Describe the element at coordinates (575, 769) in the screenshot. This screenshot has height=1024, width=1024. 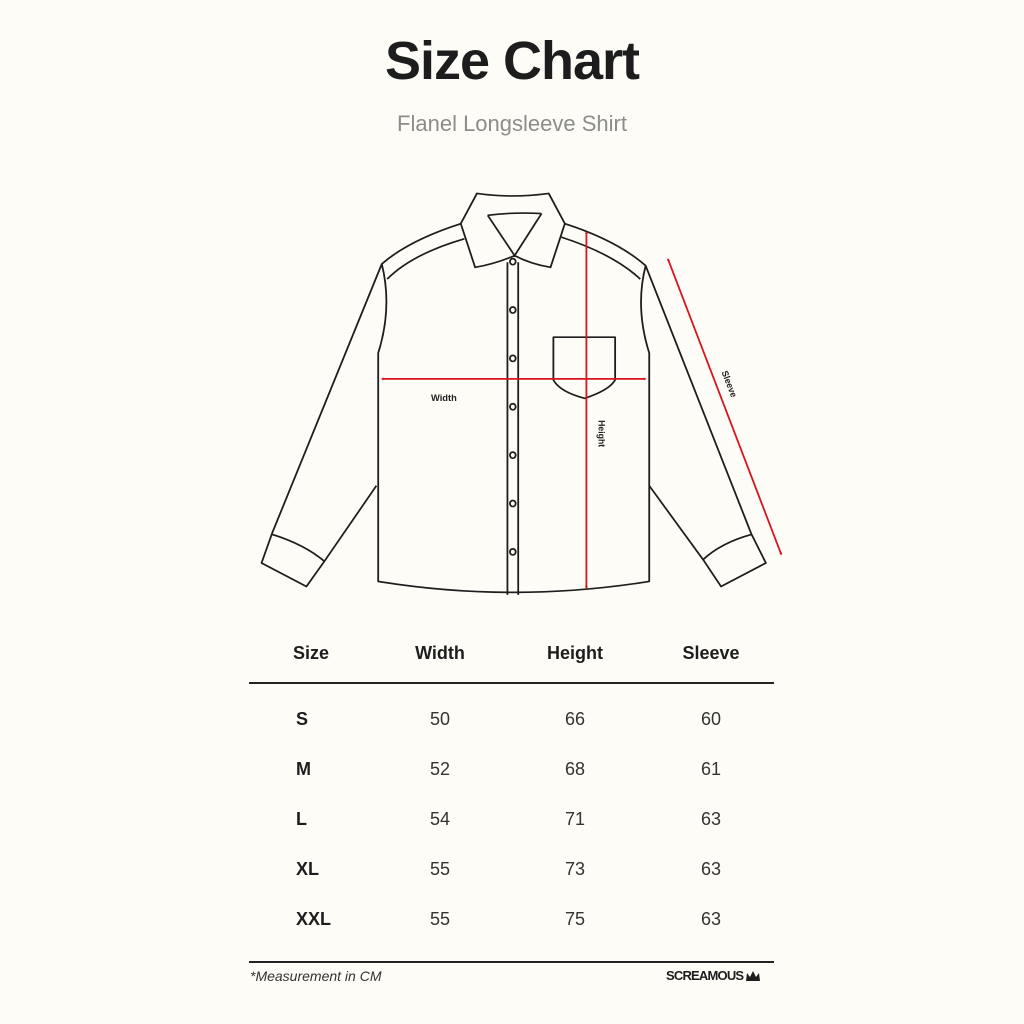
I see `height-value: 68` at that location.